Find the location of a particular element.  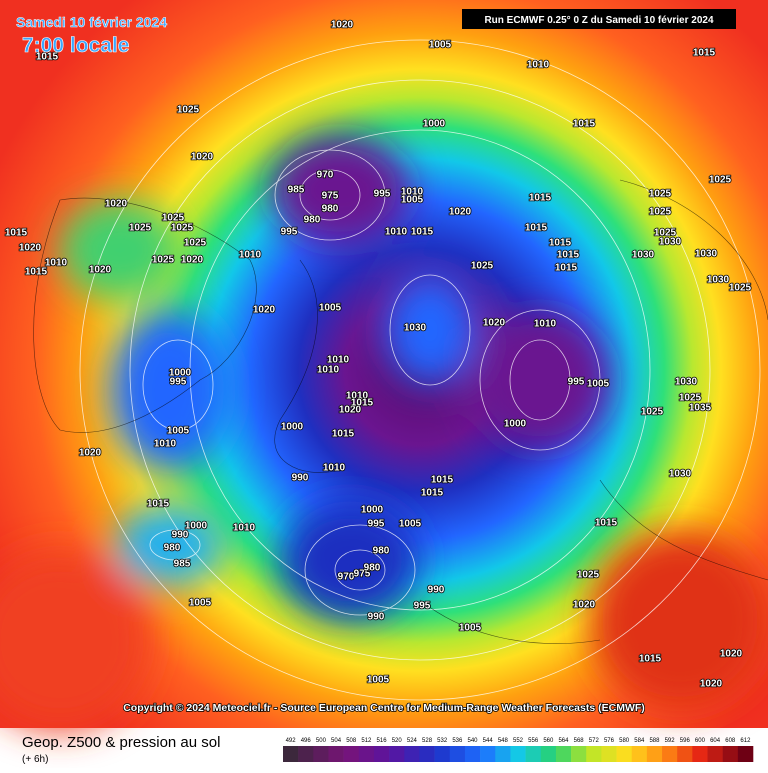

legend-label: 588 is located at coordinates (654, 741).